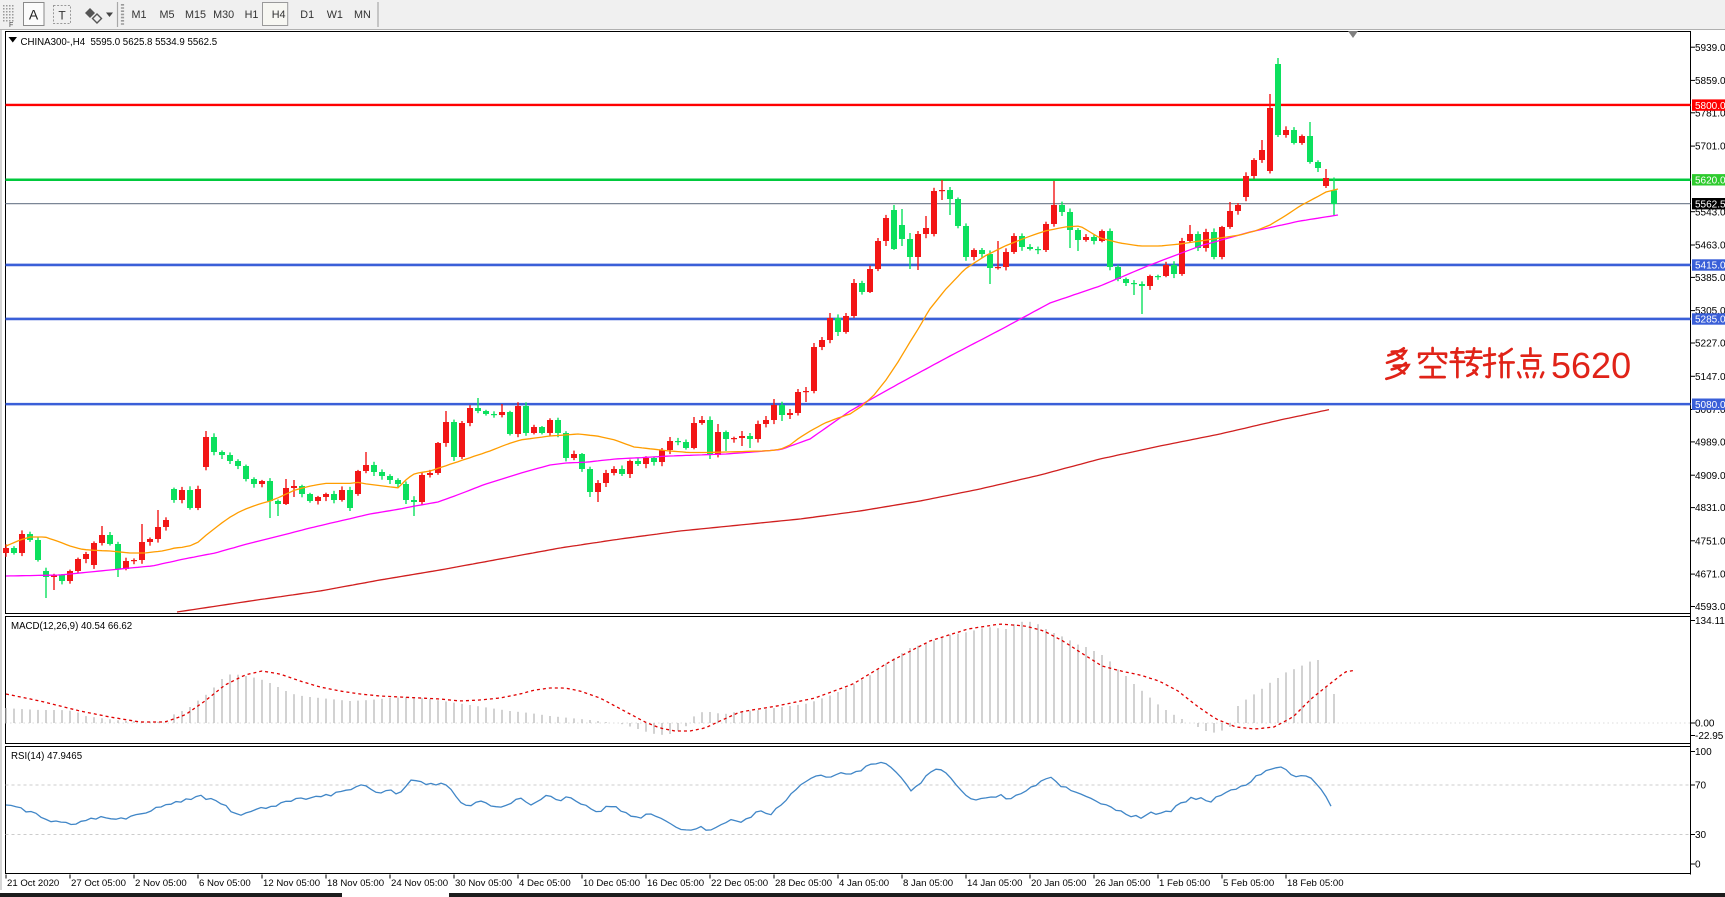  Describe the element at coordinates (119, 42) in the screenshot. I see `svg-text:CHINA300-,H4 5595.0 5625.8 55: CHINA300-,H4 5595.0 5625.8 5534.9 5562.5` at that location.